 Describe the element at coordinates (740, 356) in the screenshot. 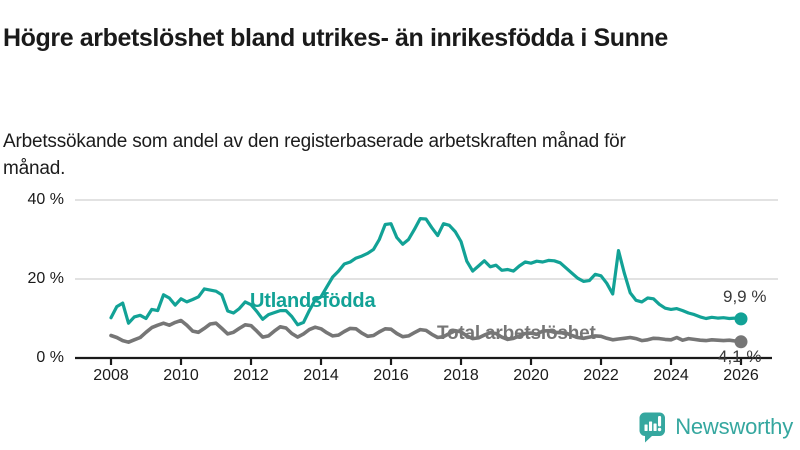

I see `end-value-label-total: 4,1 %` at that location.